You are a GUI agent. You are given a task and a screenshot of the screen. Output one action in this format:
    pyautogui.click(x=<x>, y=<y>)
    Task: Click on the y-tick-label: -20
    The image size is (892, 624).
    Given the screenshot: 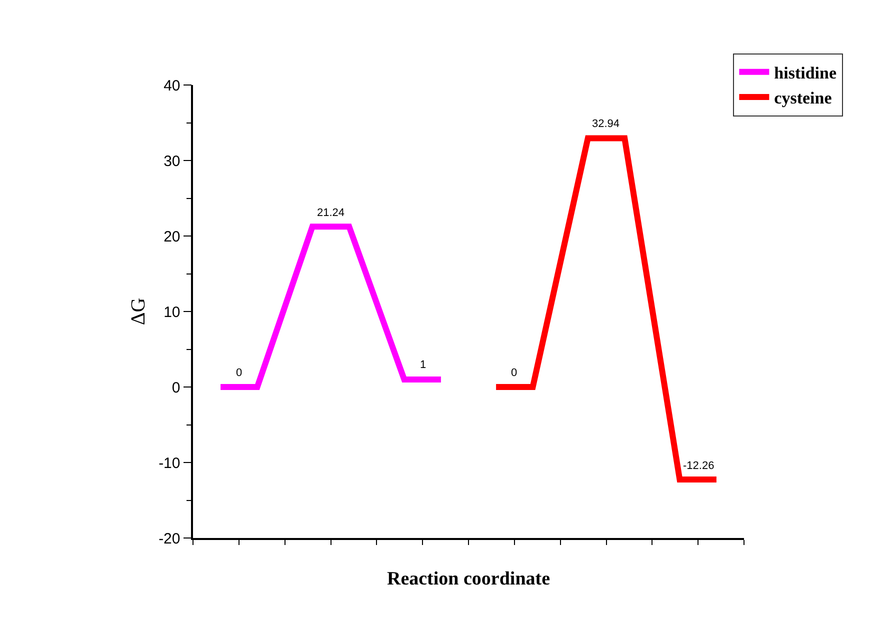 What is the action you would take?
    pyautogui.click(x=169, y=539)
    